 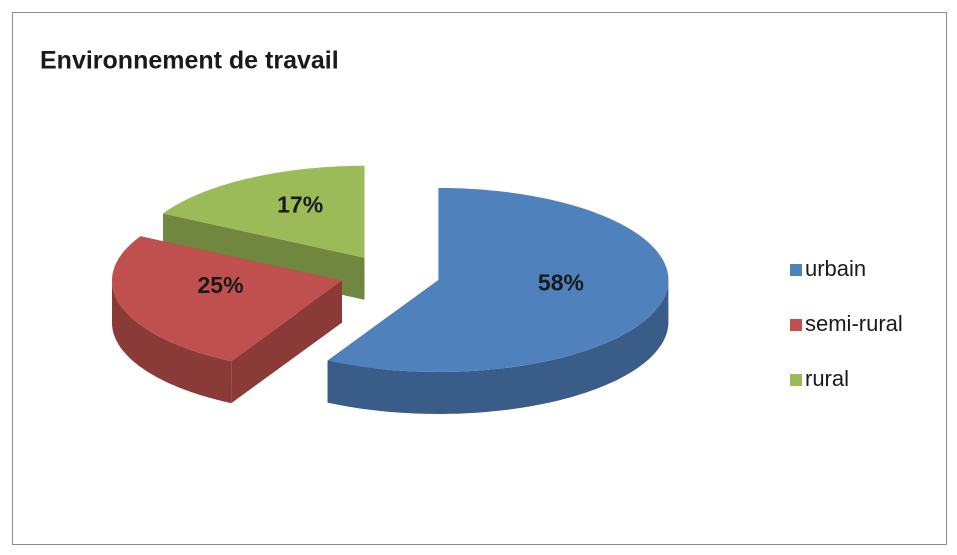 What do you see at coordinates (827, 378) in the screenshot?
I see `legend-label: rural` at bounding box center [827, 378].